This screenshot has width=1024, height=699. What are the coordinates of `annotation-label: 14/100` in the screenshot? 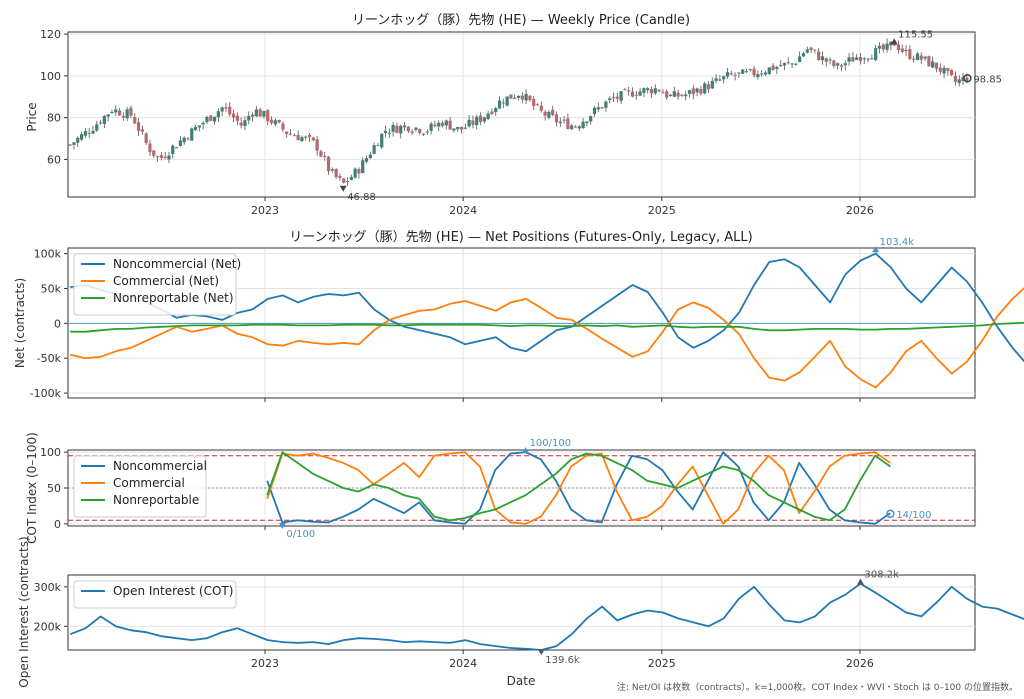 It's located at (913, 515).